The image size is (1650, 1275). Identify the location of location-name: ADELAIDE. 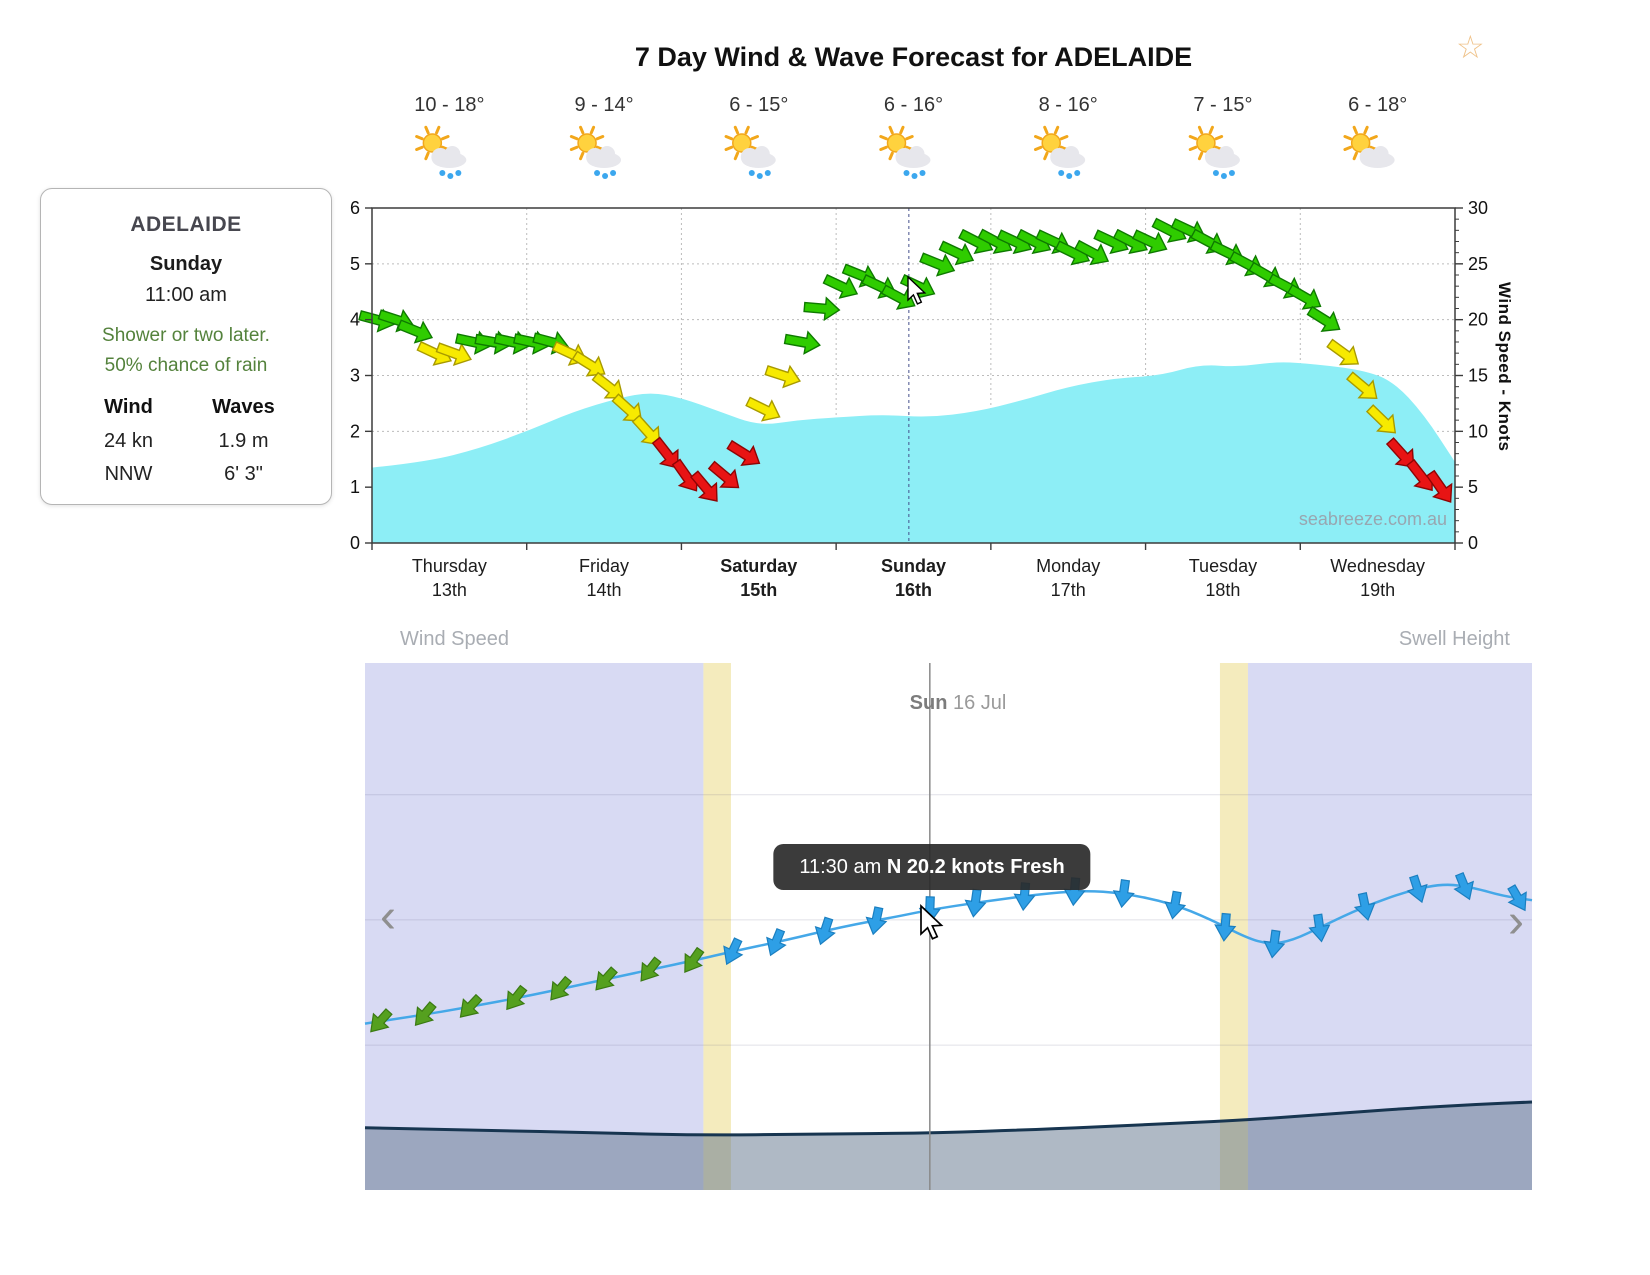
(186, 224).